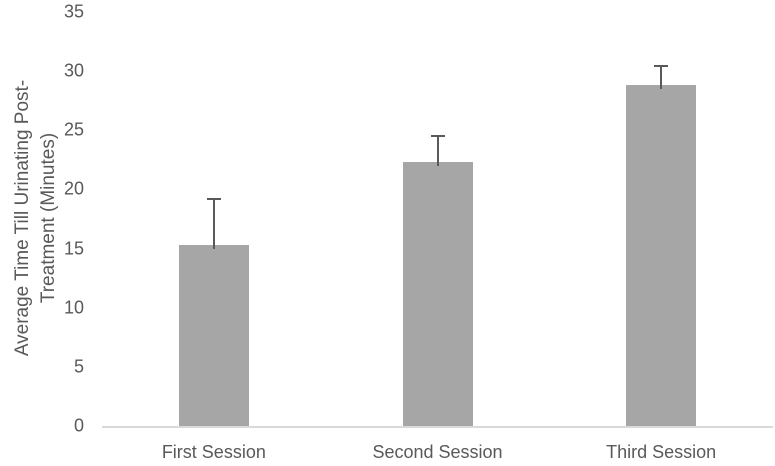  I want to click on x-category-label: Second Session, so click(437, 452).